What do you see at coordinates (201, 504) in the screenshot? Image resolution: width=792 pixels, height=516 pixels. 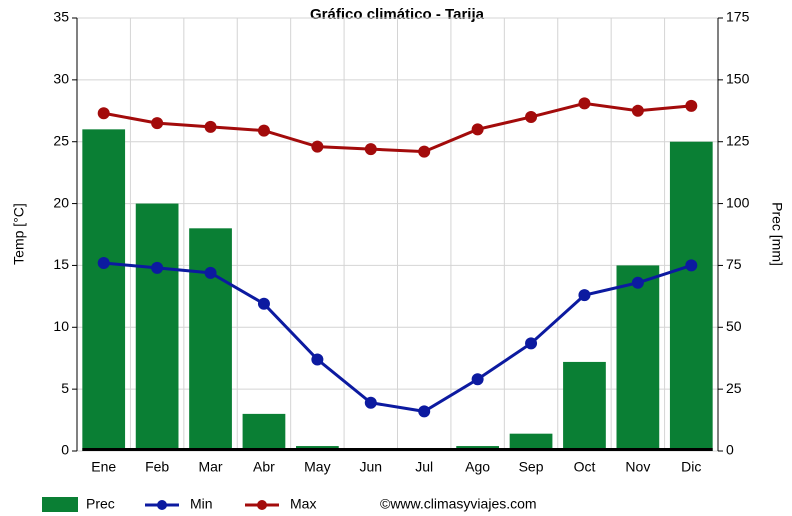 I see `legend-label: Min` at bounding box center [201, 504].